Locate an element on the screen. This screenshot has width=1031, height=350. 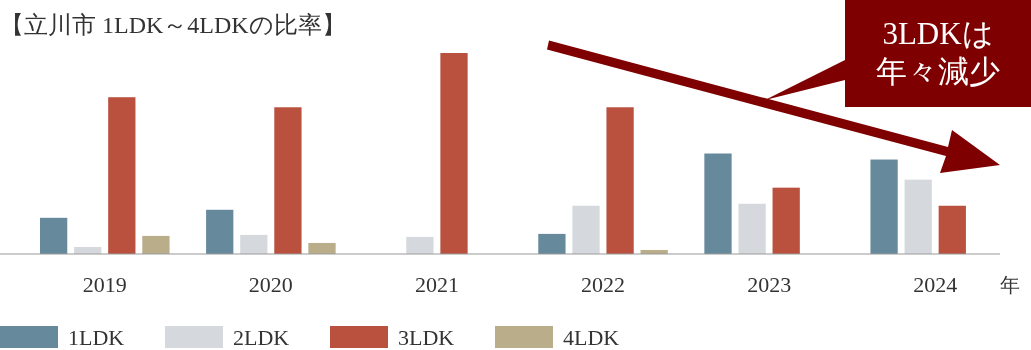
x-tick-label: 2021 is located at coordinates (436, 284).